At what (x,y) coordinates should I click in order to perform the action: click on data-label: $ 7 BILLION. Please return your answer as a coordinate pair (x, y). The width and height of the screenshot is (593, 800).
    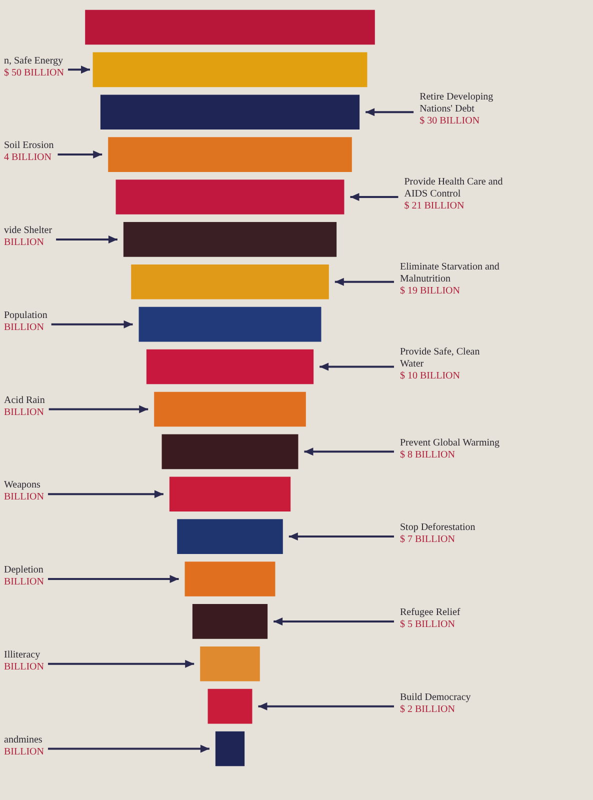
    Looking at the image, I should click on (427, 540).